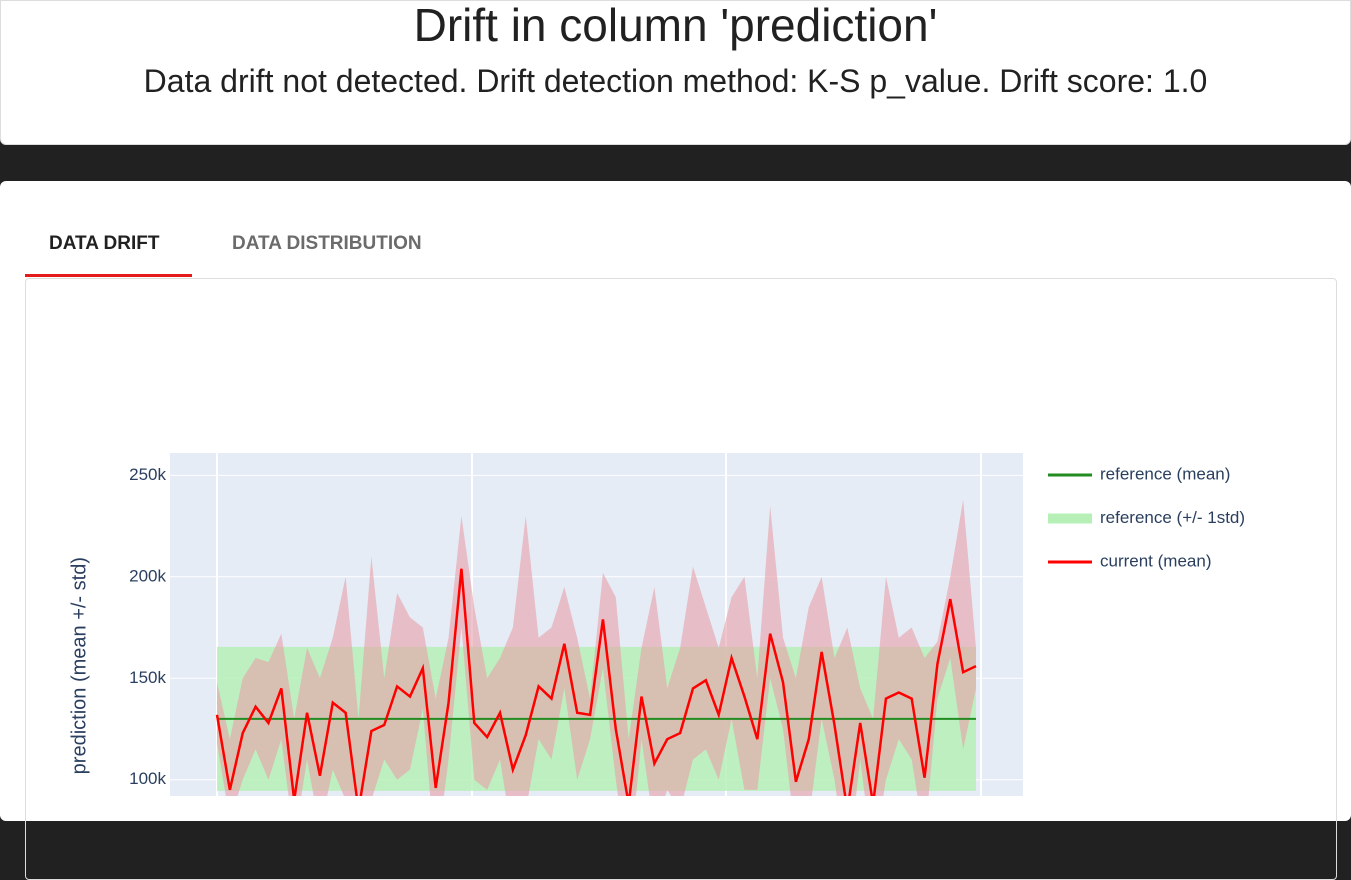 Image resolution: width=1351 pixels, height=880 pixels. I want to click on y-tick-label: 150k, so click(147, 677).